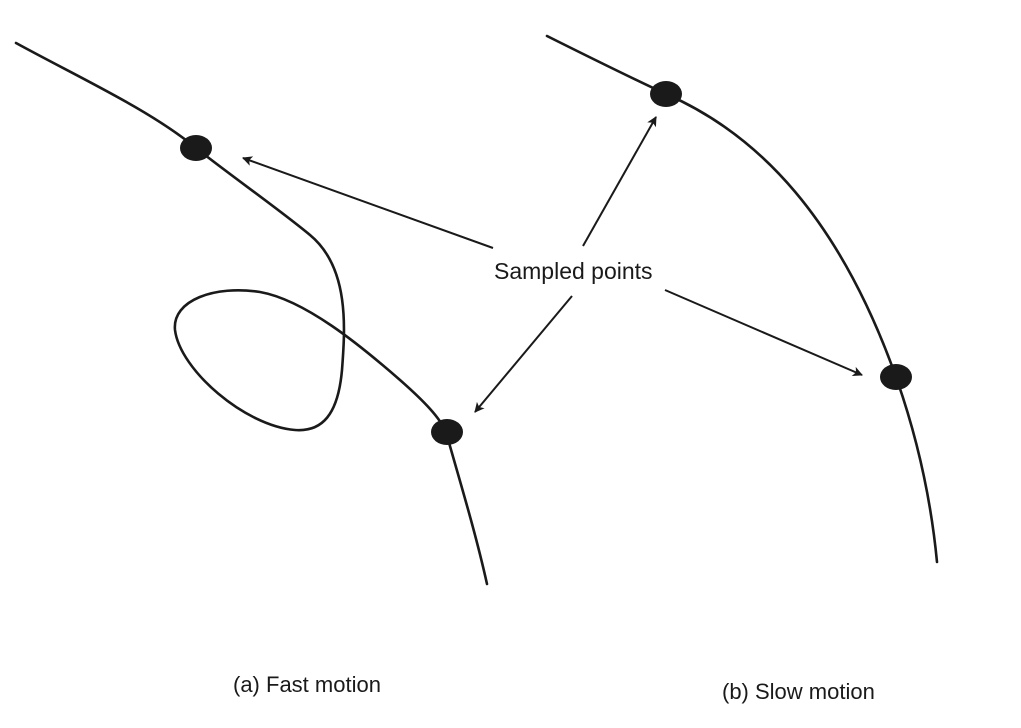 The width and height of the screenshot is (1021, 728). I want to click on caption-slow-motion: (b) Slow motion, so click(798, 691).